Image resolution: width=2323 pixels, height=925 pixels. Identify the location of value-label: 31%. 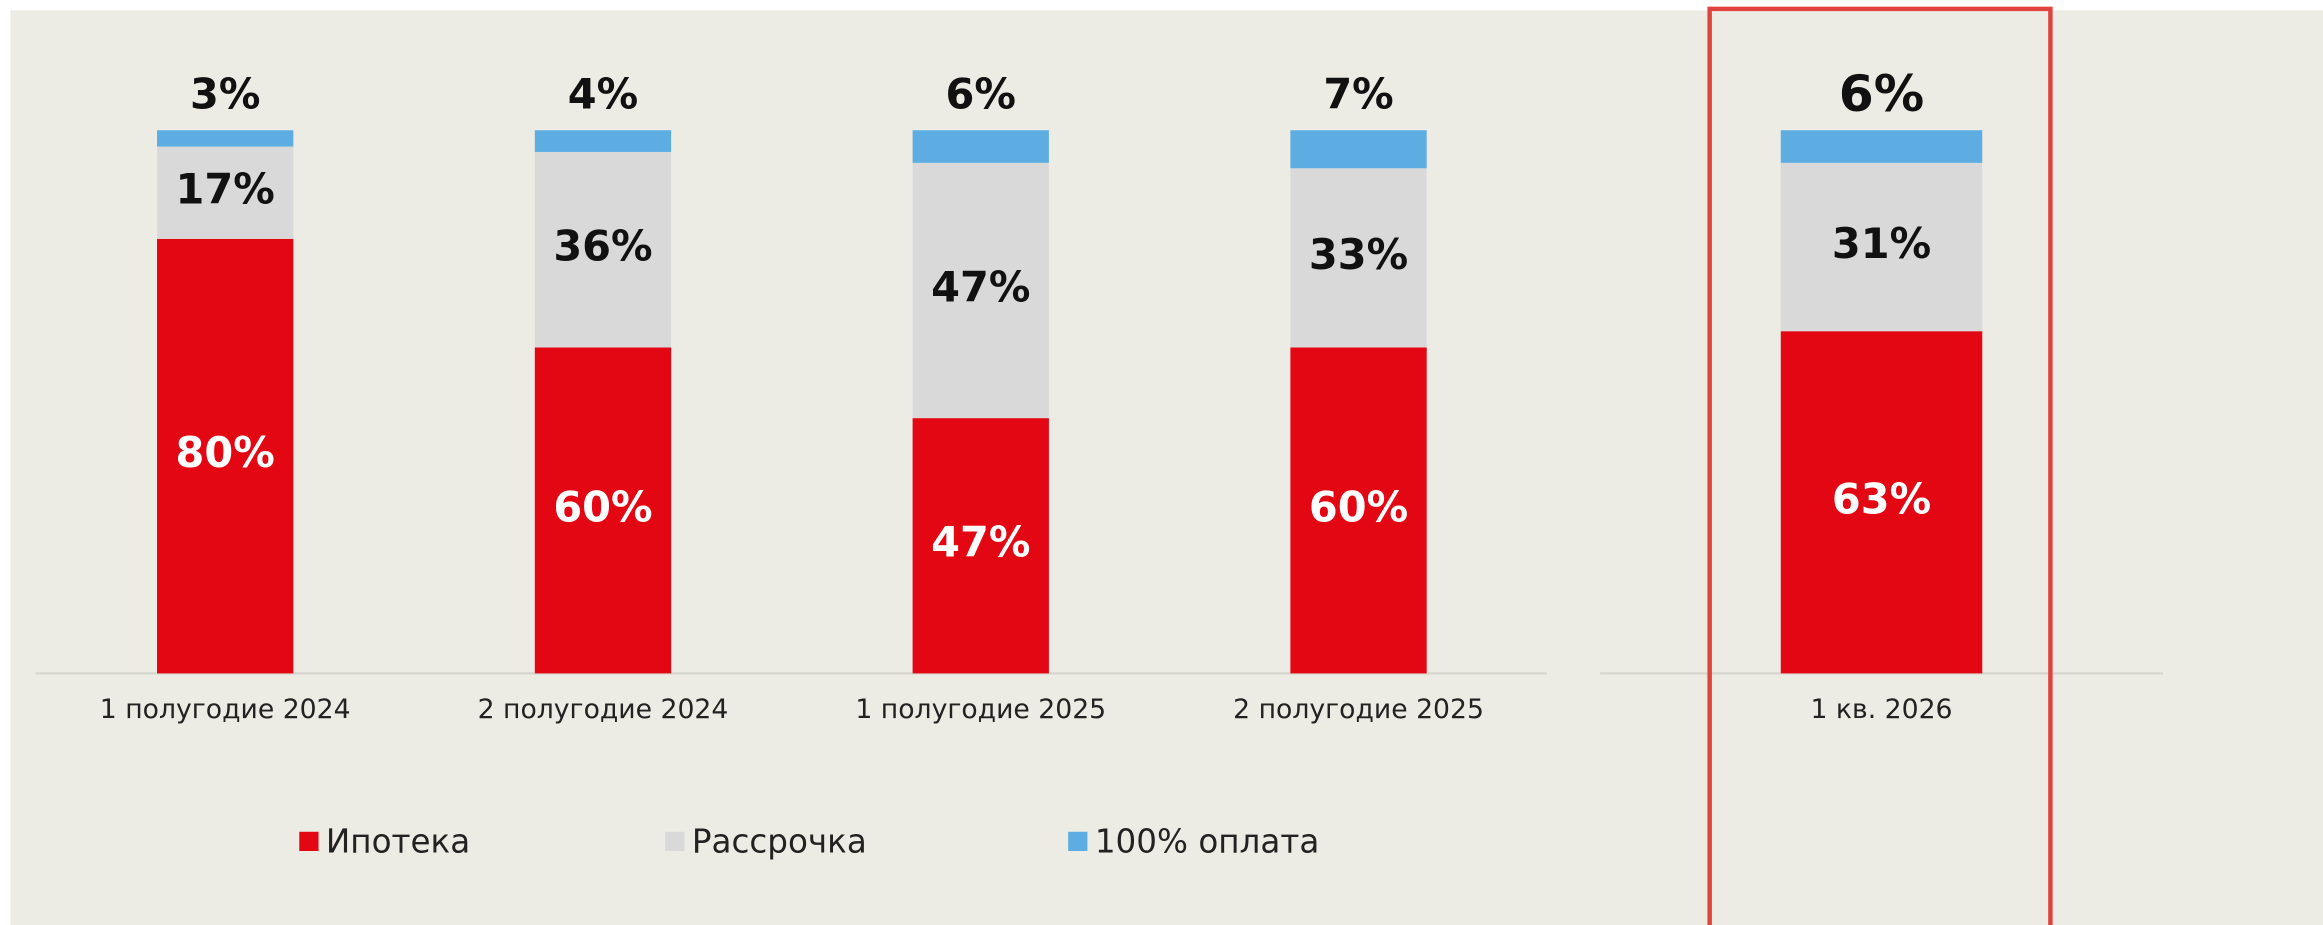
(1881, 244).